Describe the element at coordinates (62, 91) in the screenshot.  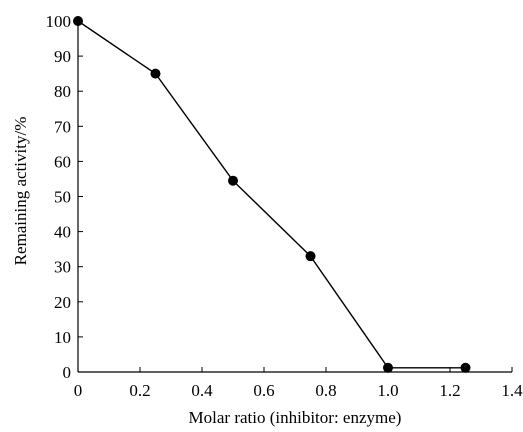
I see `y-tick-label: 80` at that location.